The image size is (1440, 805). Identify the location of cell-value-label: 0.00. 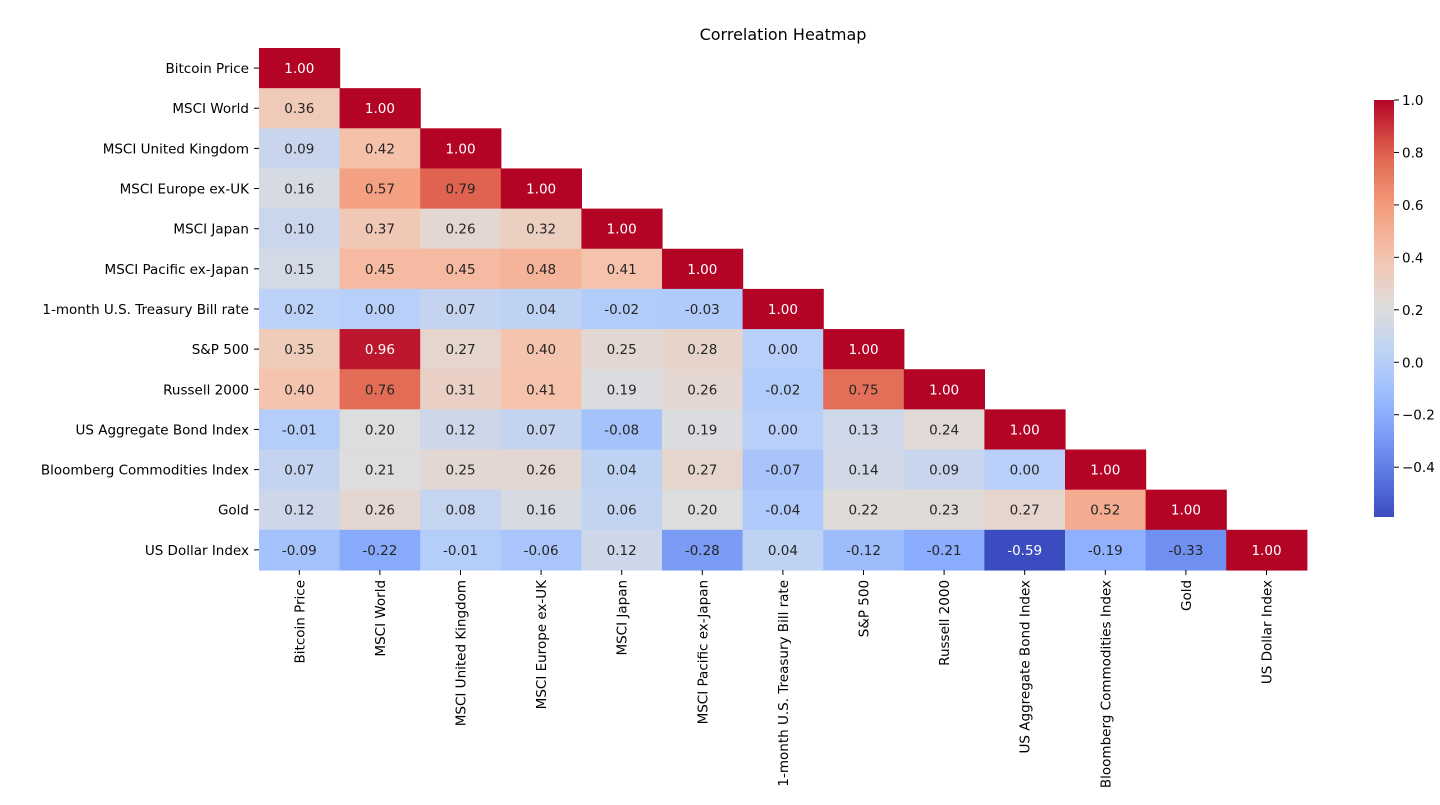
(783, 430).